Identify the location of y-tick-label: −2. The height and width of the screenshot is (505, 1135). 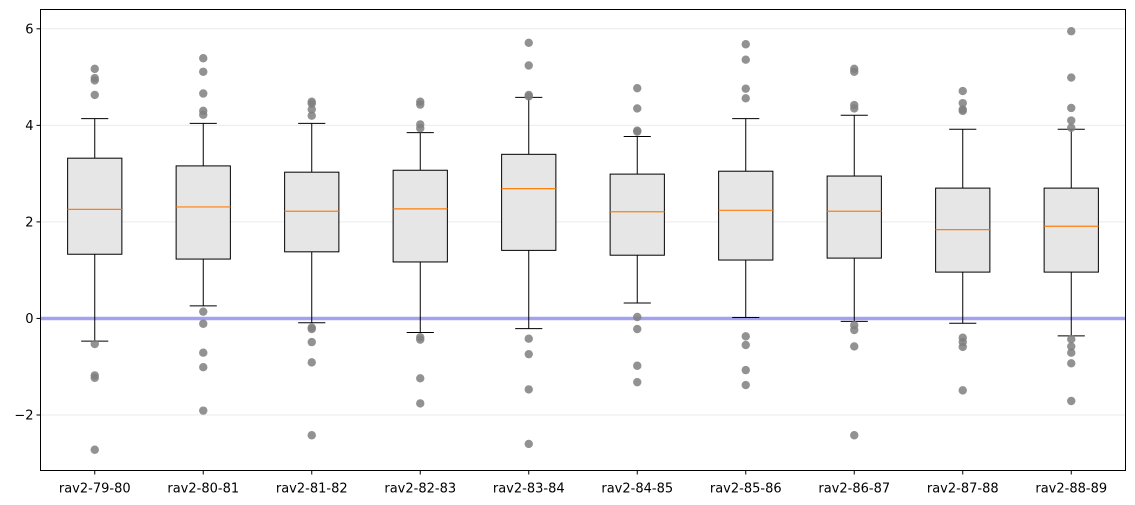
(23, 415).